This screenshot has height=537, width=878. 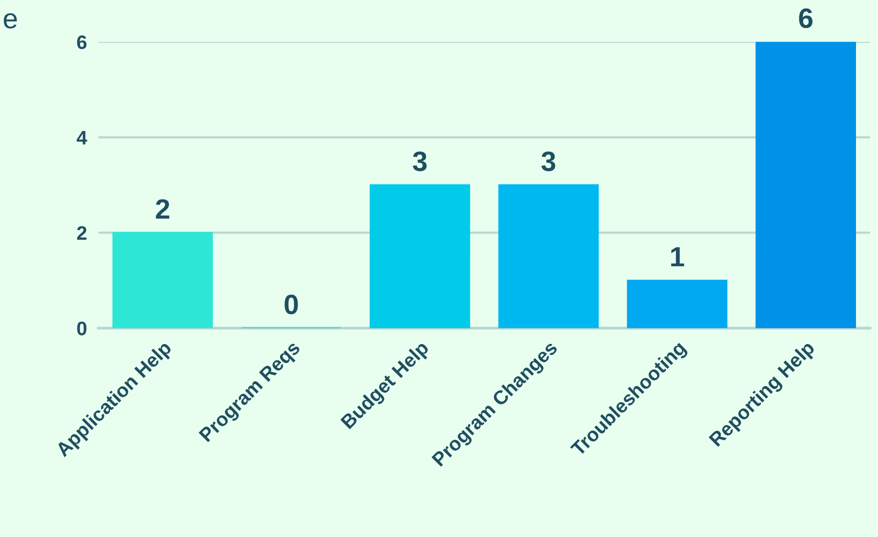 I want to click on y-tick-label: 0, so click(x=81, y=329).